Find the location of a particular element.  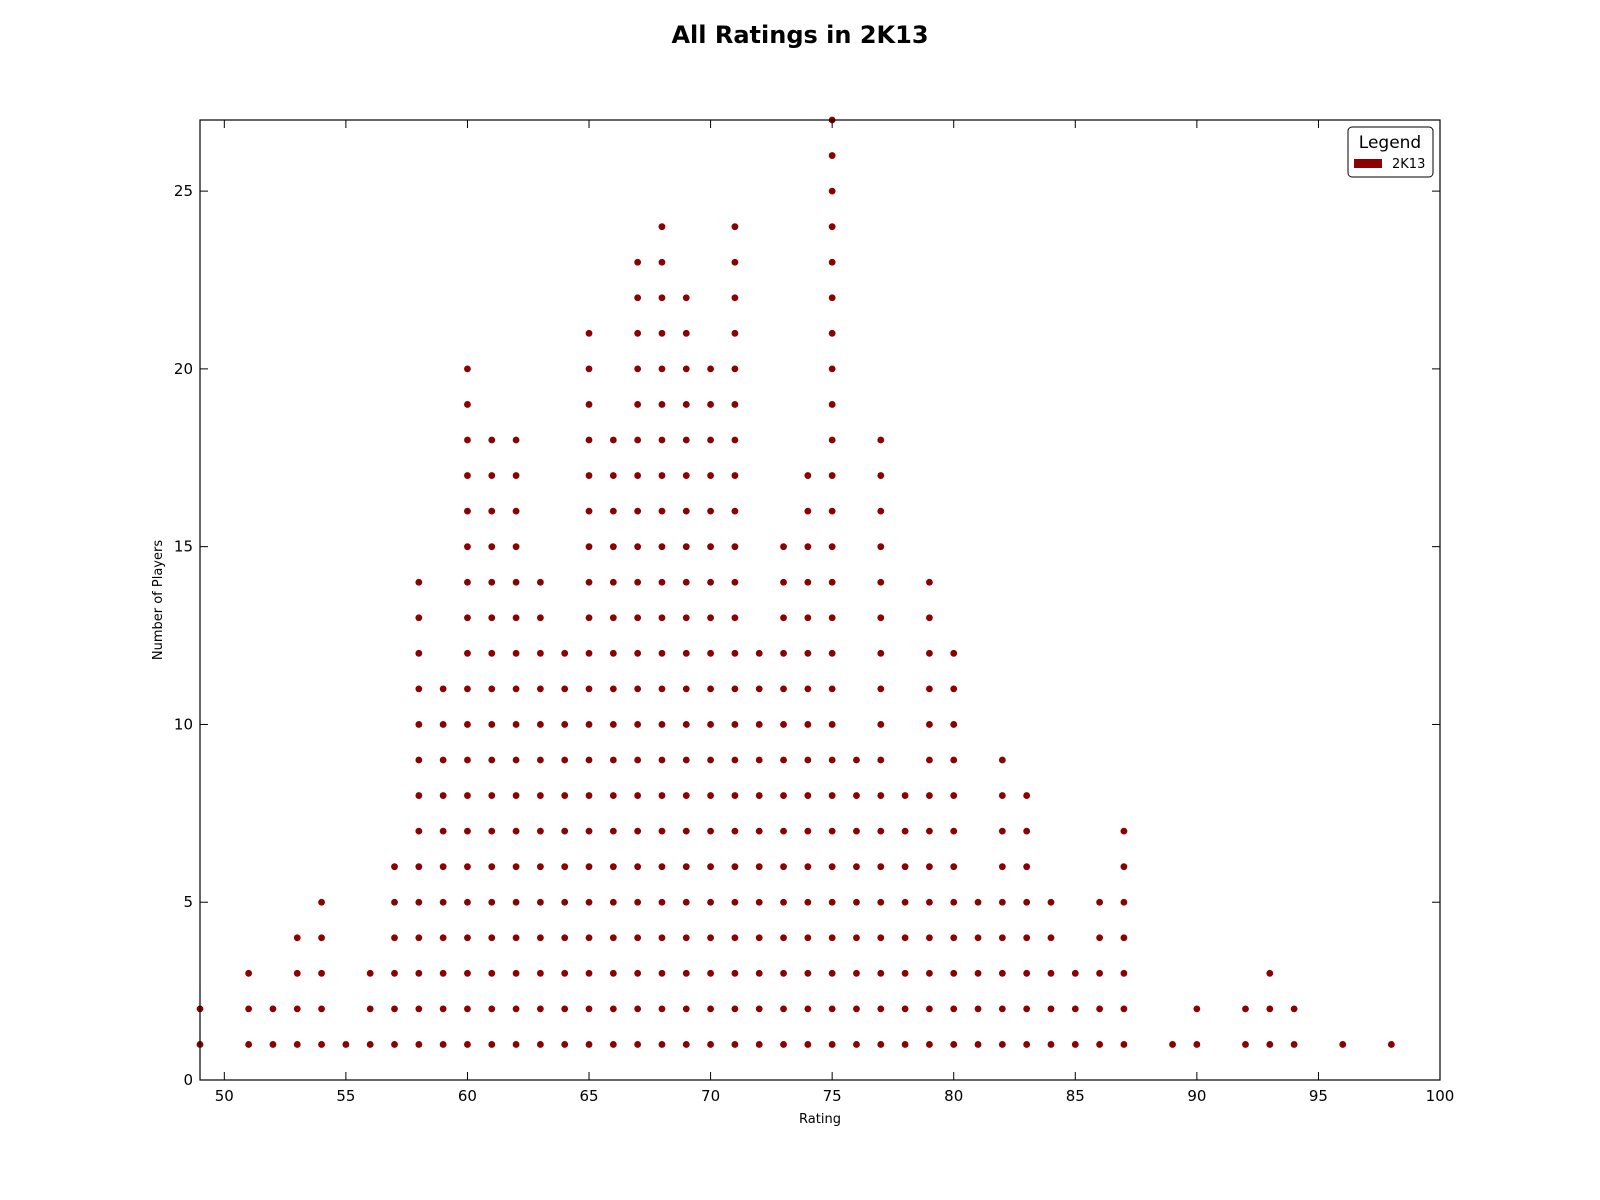

x-tick-label: 55 is located at coordinates (345, 1096).